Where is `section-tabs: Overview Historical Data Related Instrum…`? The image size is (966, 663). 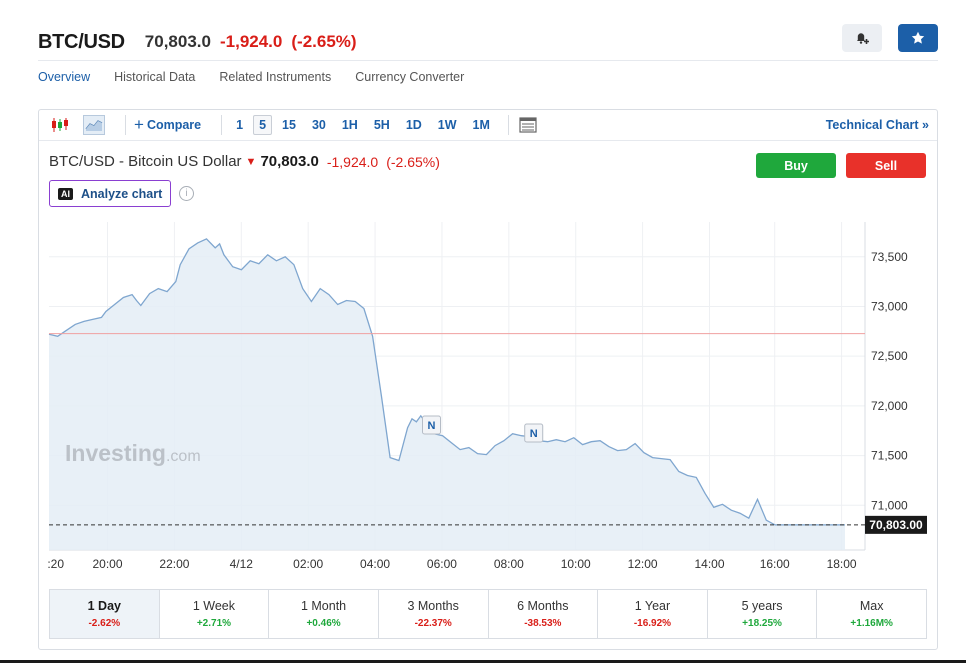
section-tabs: Overview Historical Data Related Instrum… is located at coordinates (488, 76).